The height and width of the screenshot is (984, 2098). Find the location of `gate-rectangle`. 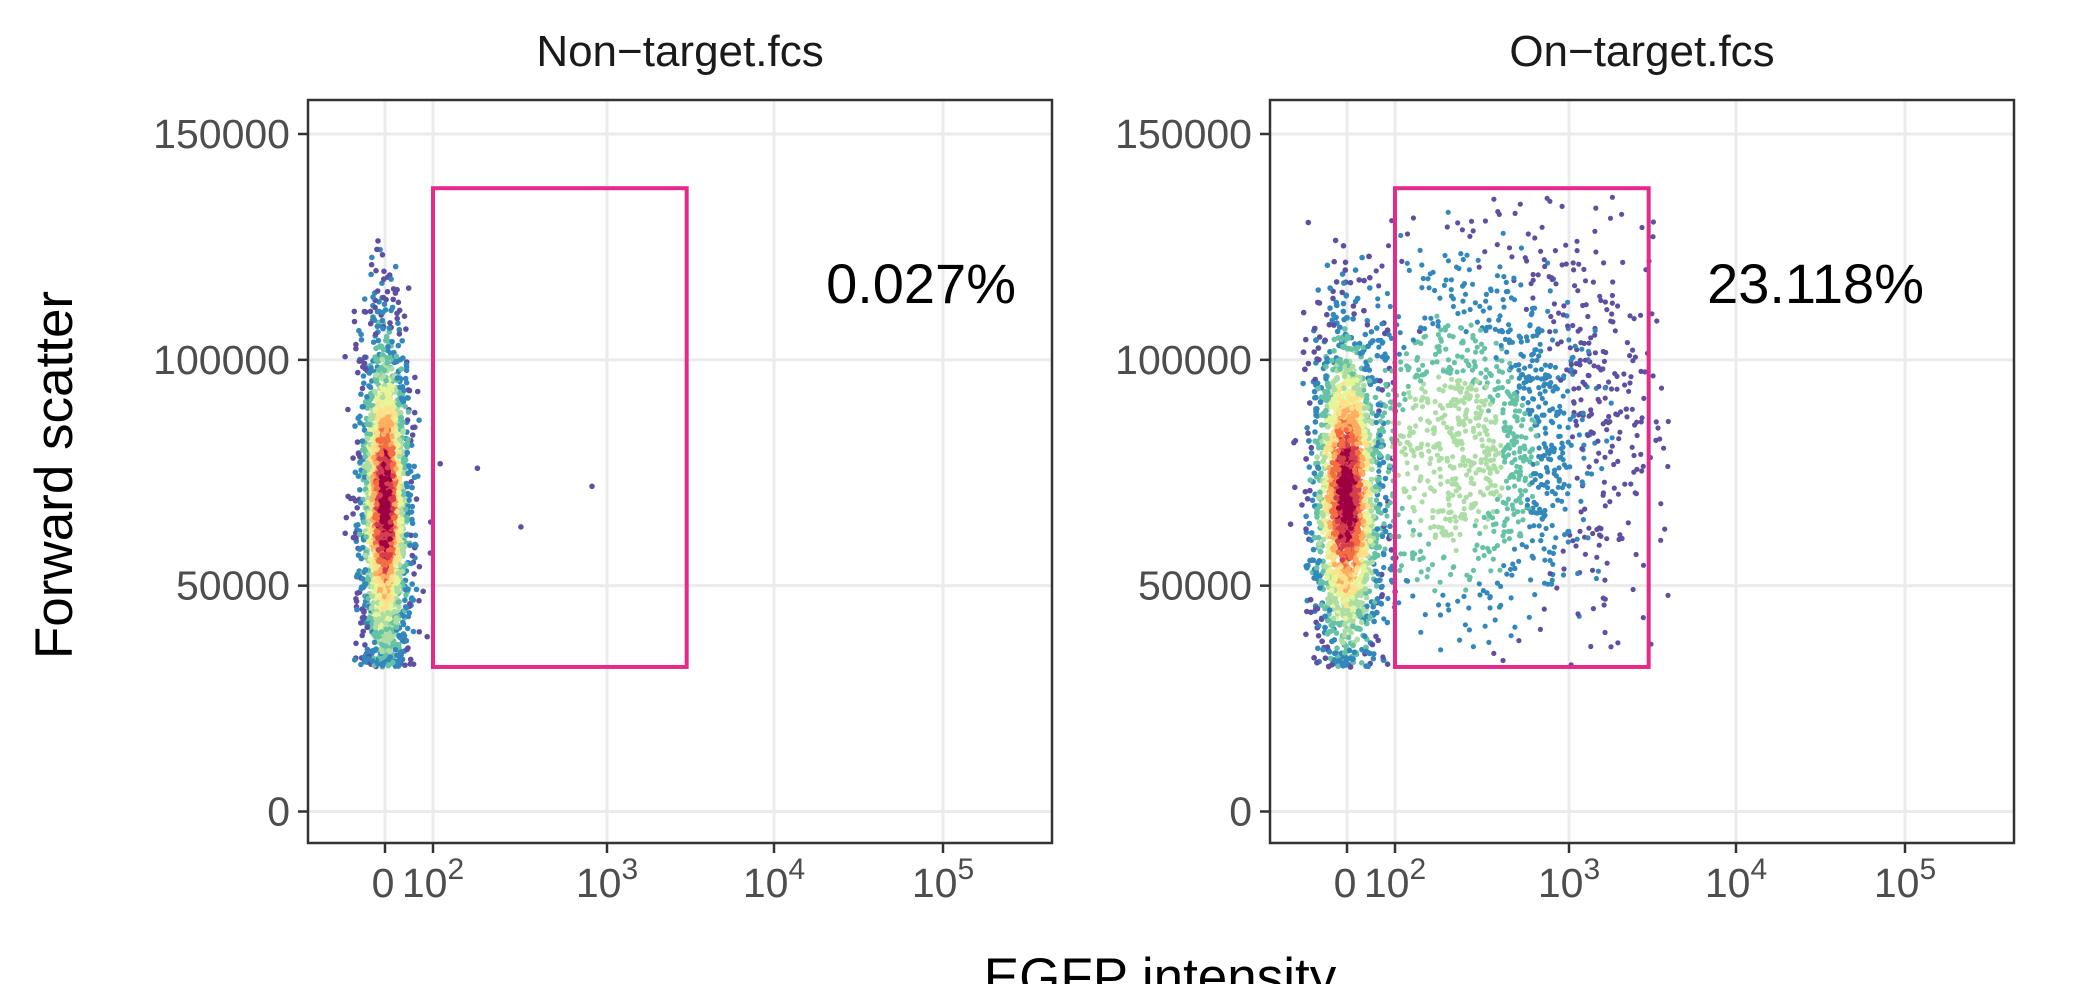

gate-rectangle is located at coordinates (560, 427).